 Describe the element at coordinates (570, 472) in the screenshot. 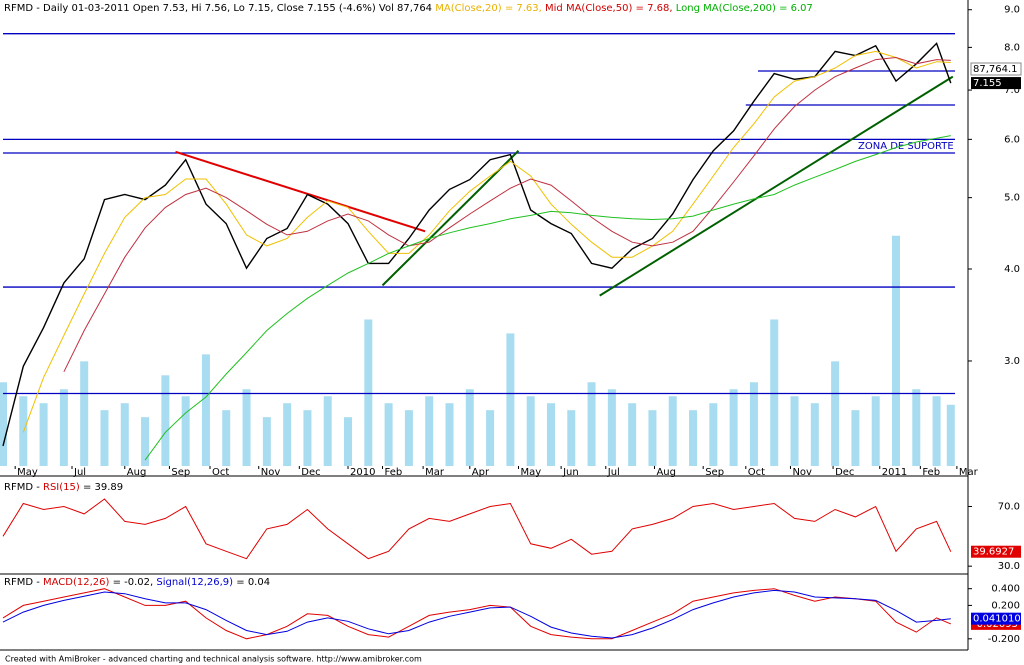

I see `x-tick-label: Jun` at that location.